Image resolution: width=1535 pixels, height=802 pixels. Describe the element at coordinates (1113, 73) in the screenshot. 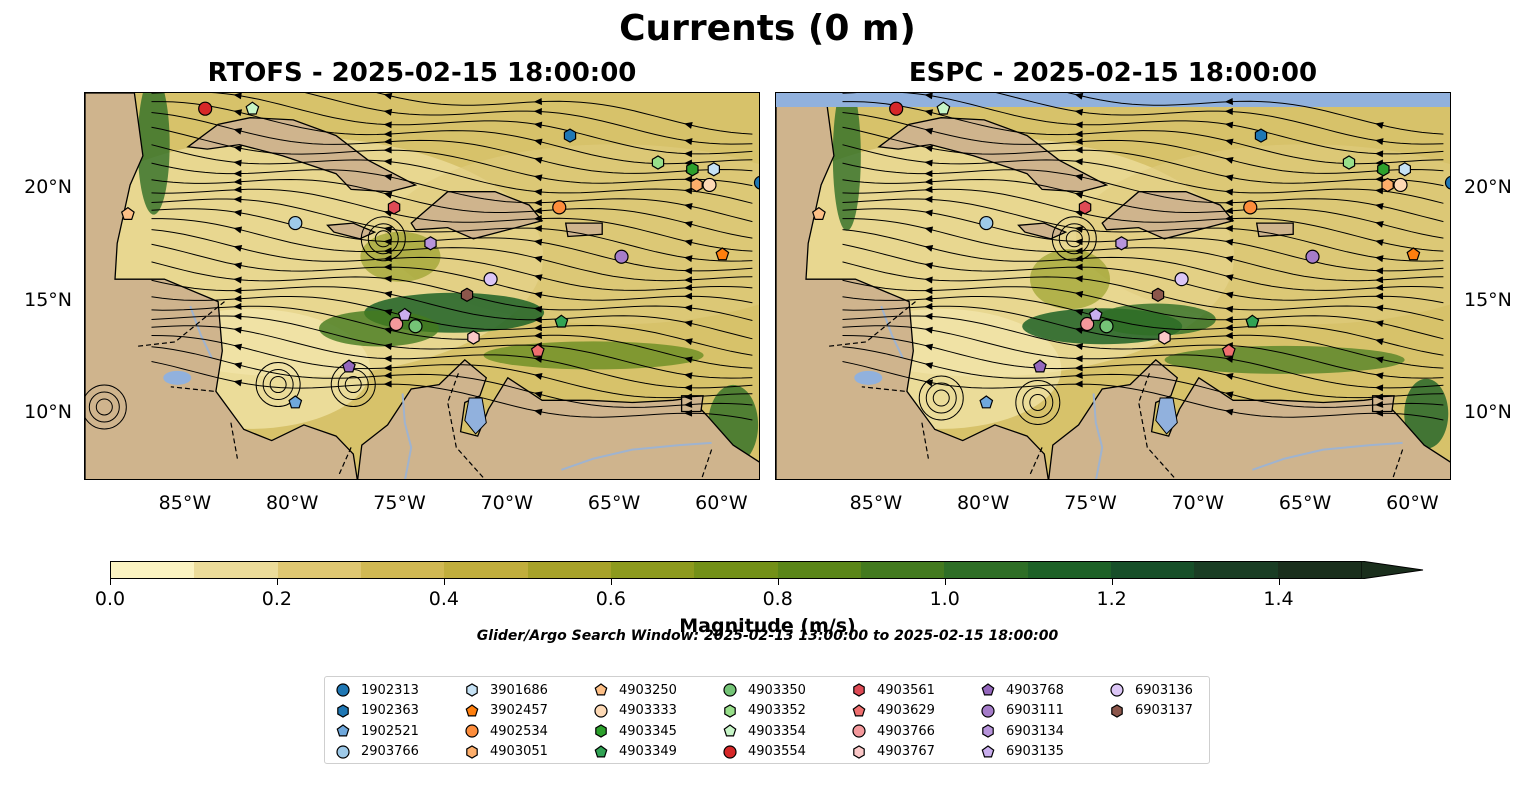

I see `panel-title-espc: ESPC - 2025-02-15 18:00:00` at that location.